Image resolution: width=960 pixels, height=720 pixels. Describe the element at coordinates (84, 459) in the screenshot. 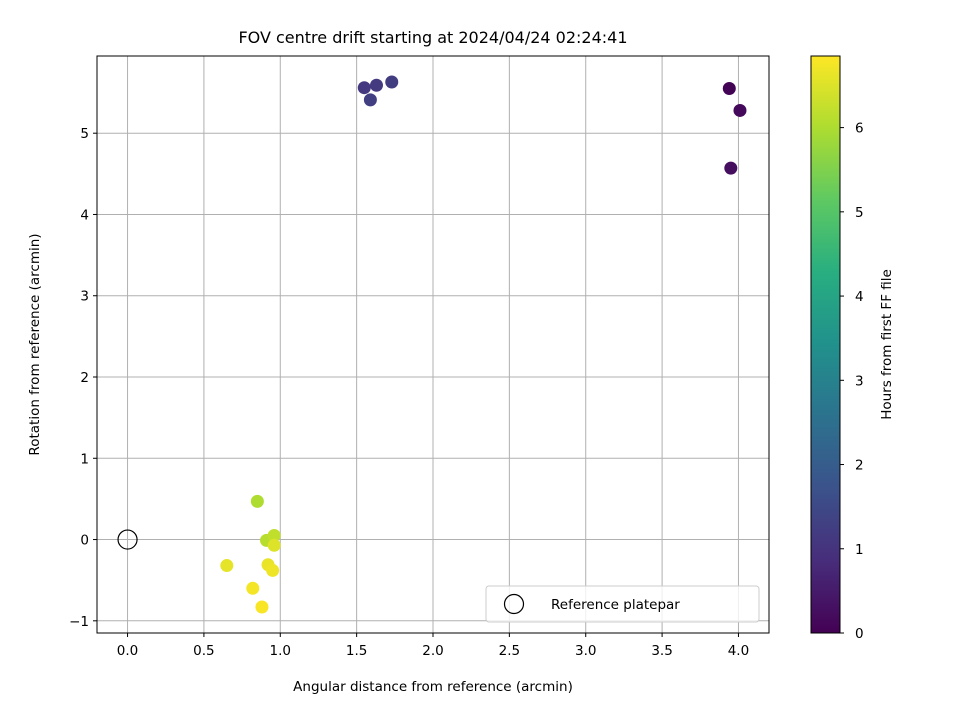

I see `y-tick-label: 1` at that location.